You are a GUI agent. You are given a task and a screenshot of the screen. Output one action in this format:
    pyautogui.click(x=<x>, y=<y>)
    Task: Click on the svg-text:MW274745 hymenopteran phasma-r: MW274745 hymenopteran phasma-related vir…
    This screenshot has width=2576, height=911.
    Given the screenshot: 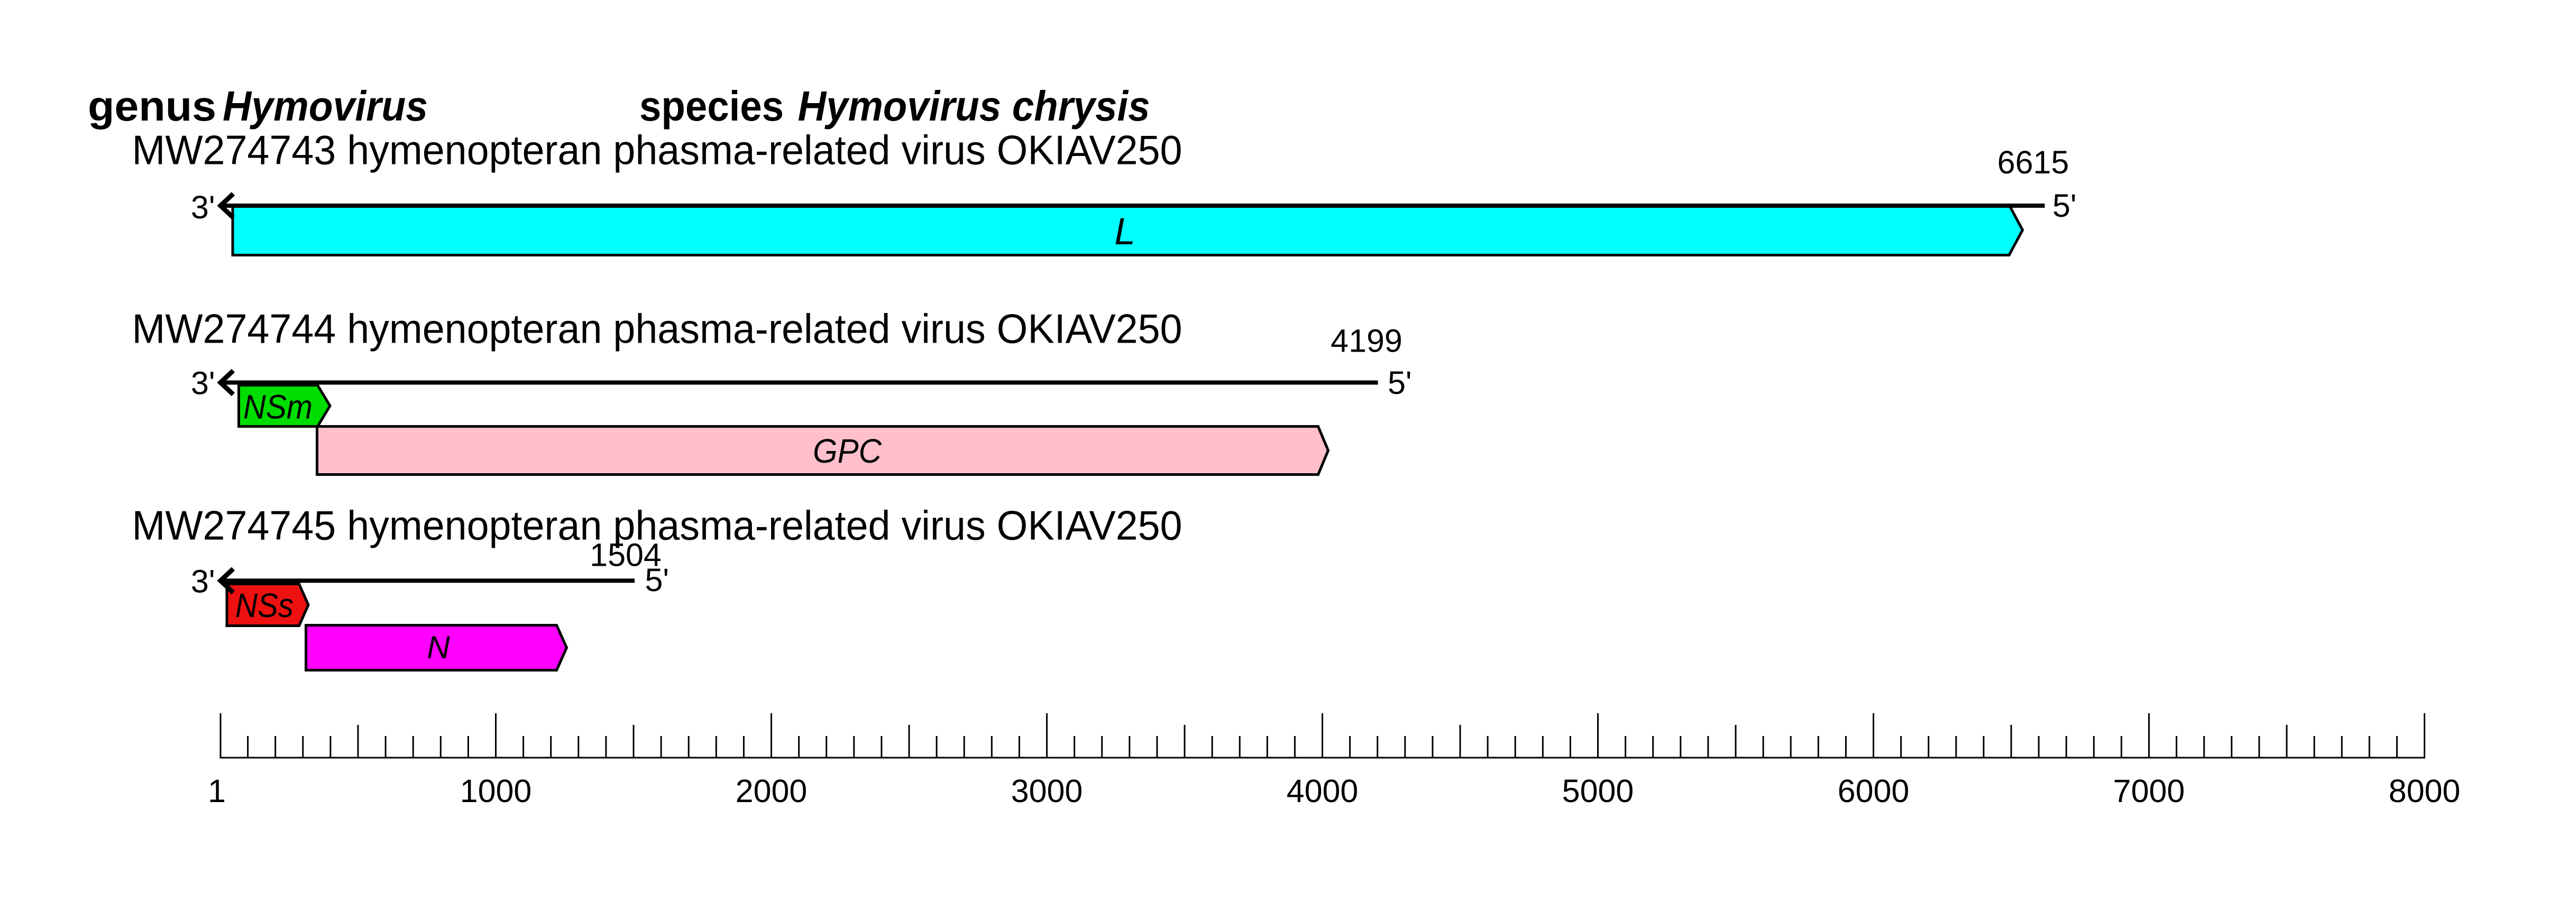 What is the action you would take?
    pyautogui.click(x=657, y=525)
    